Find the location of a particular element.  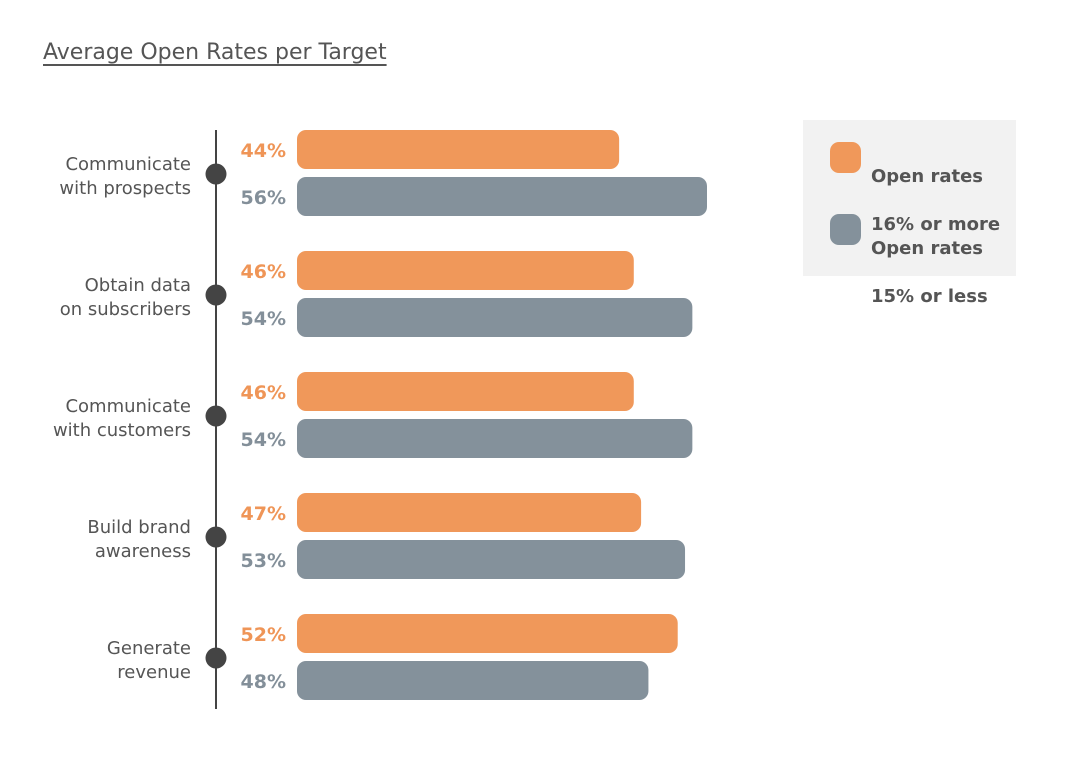

category-label: Generate revenue is located at coordinates (149, 660).